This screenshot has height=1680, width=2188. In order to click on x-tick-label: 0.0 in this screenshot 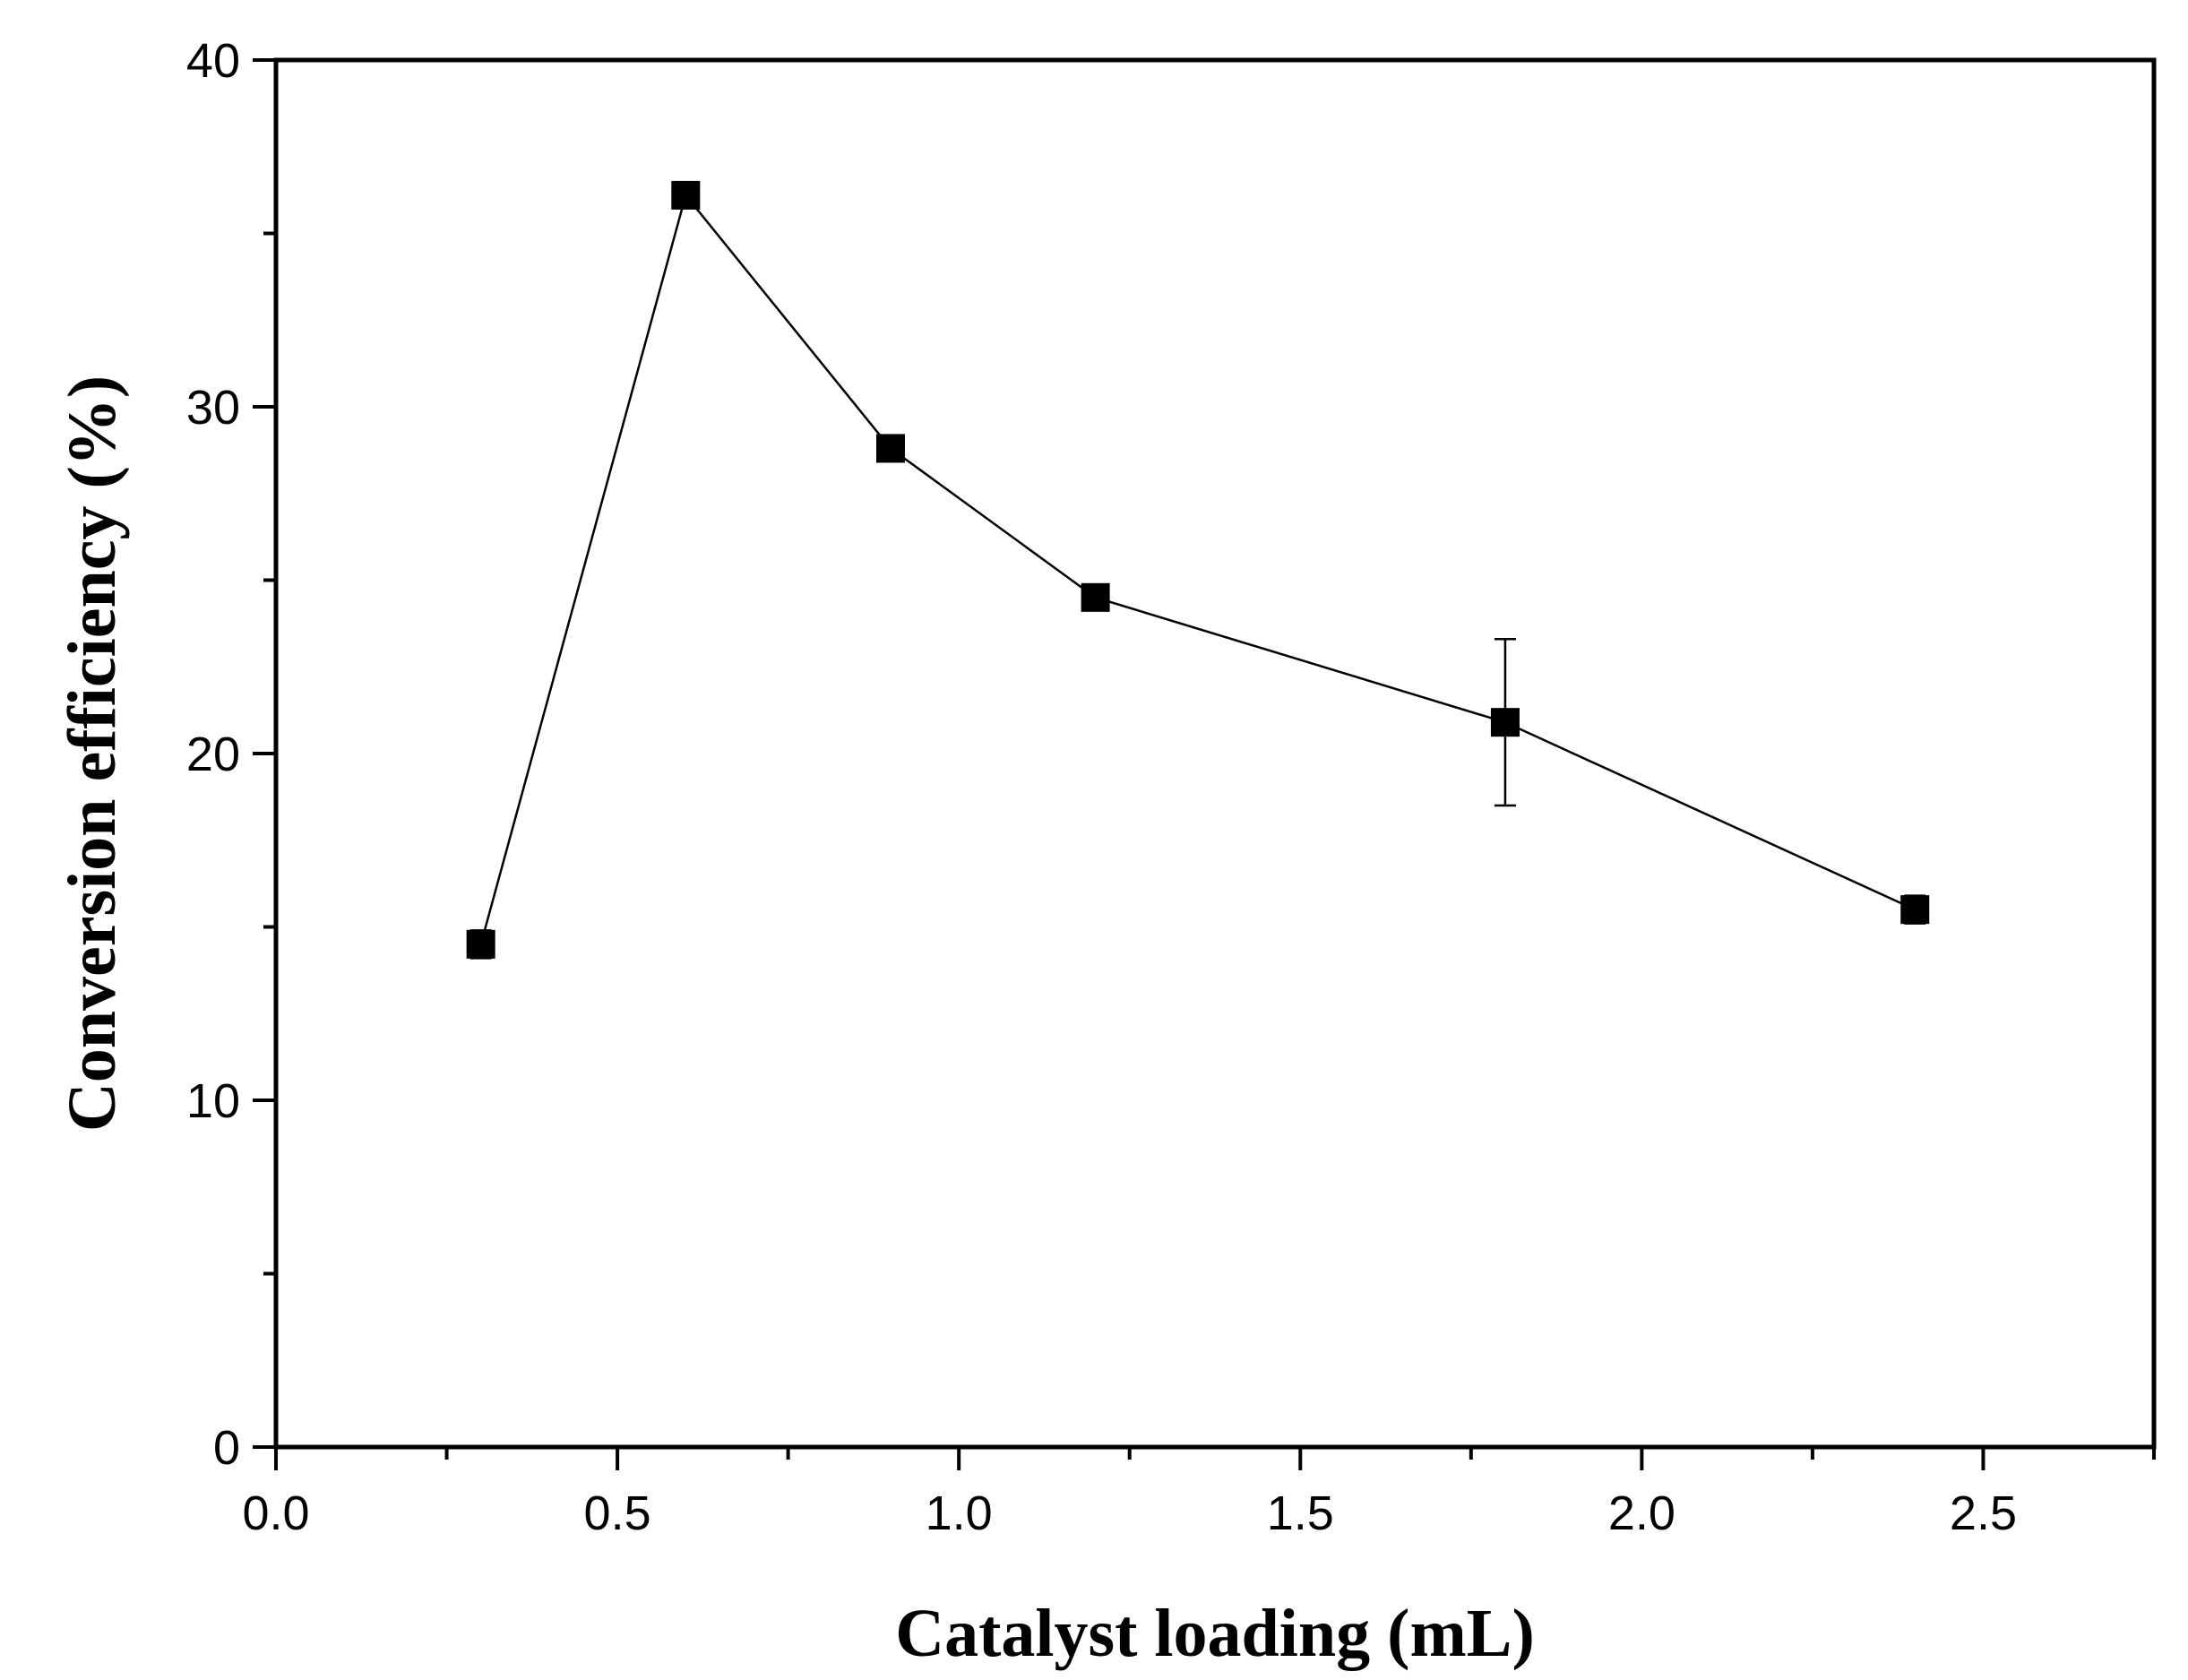, I will do `click(275, 1513)`.